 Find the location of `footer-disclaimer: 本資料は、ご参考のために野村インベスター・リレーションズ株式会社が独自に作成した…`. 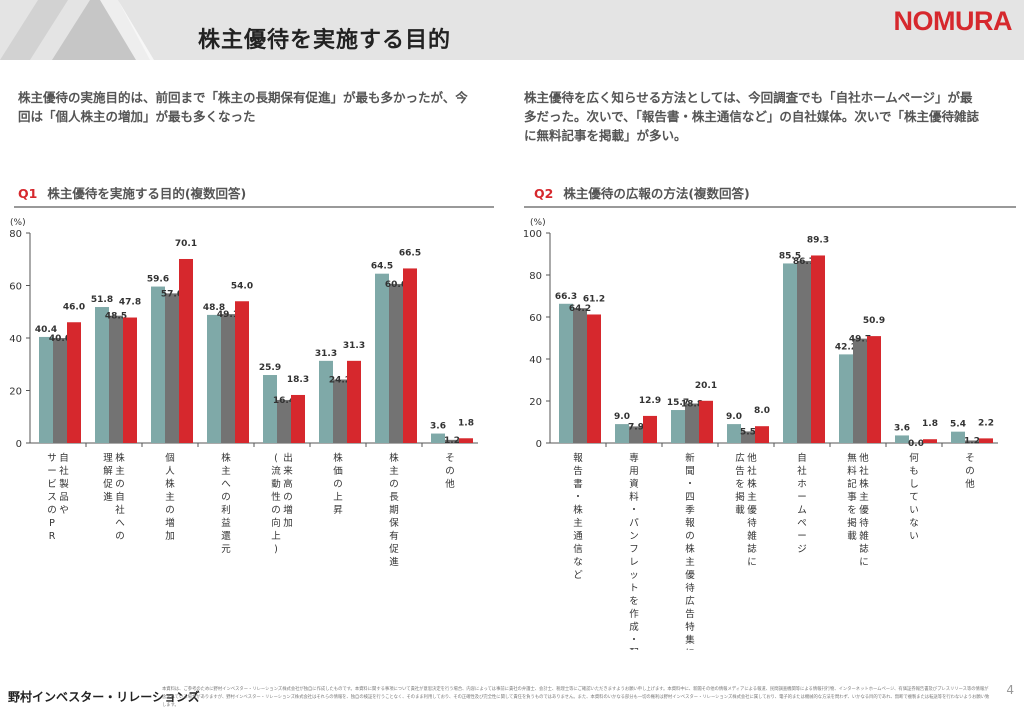

footer-disclaimer: 本資料は、ご参考のために野村インベスター・リレーションズ株式会社が独自に作成した… is located at coordinates (576, 697).